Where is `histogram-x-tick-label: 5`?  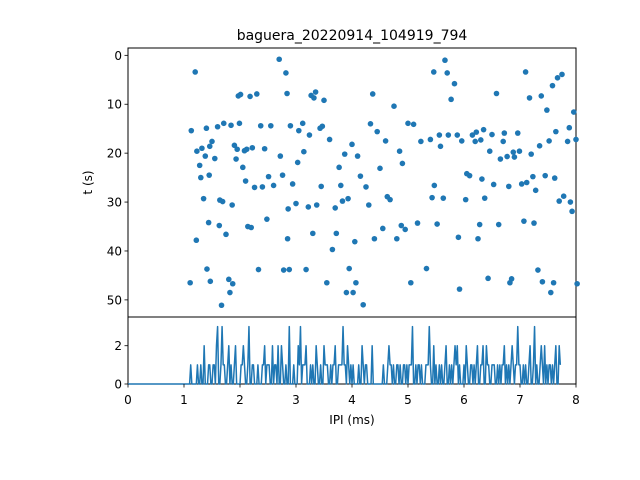
histogram-x-tick-label: 5 is located at coordinates (408, 400).